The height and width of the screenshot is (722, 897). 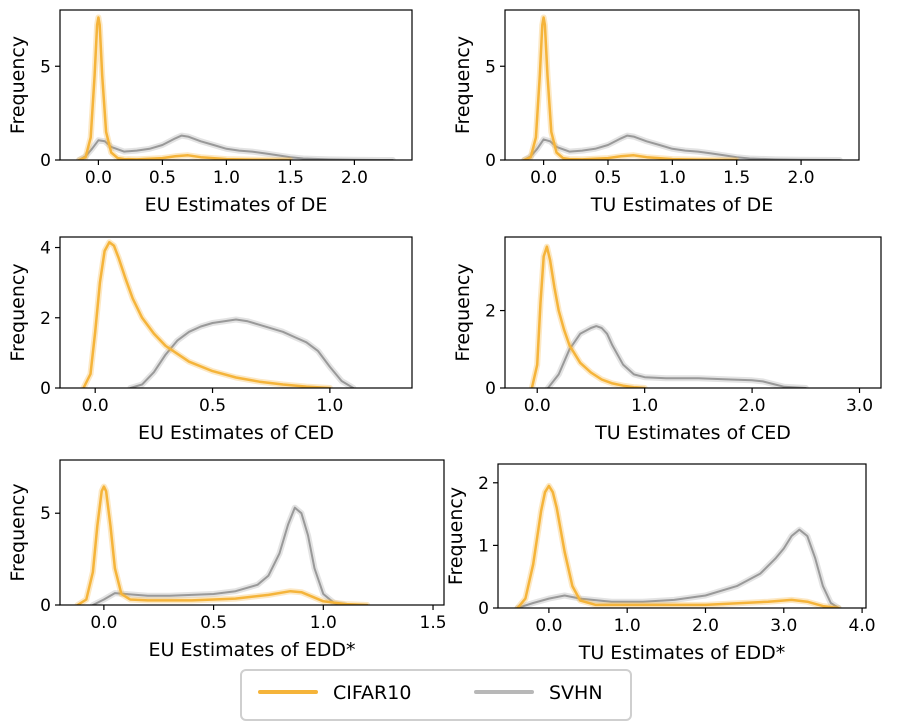 I want to click on panel-eu-edd-plot-area, so click(x=222, y=544).